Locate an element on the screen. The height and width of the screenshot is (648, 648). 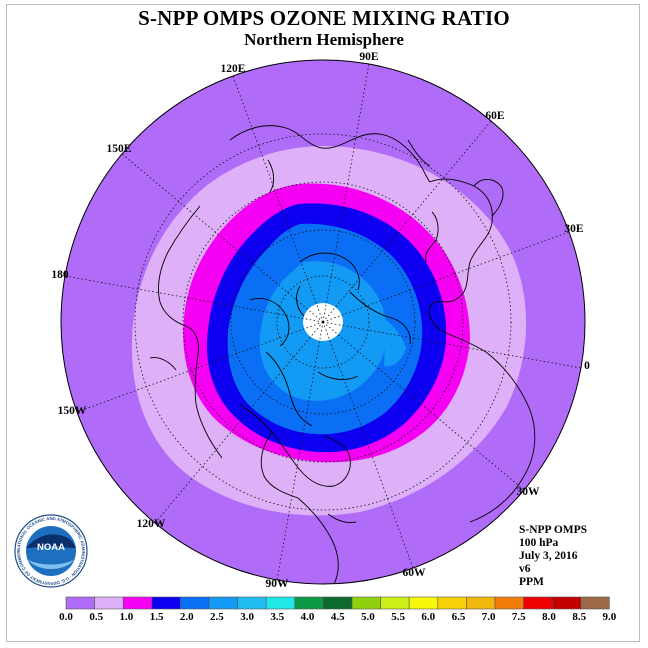
colorbar-tick-label: 4.5 is located at coordinates (338, 617).